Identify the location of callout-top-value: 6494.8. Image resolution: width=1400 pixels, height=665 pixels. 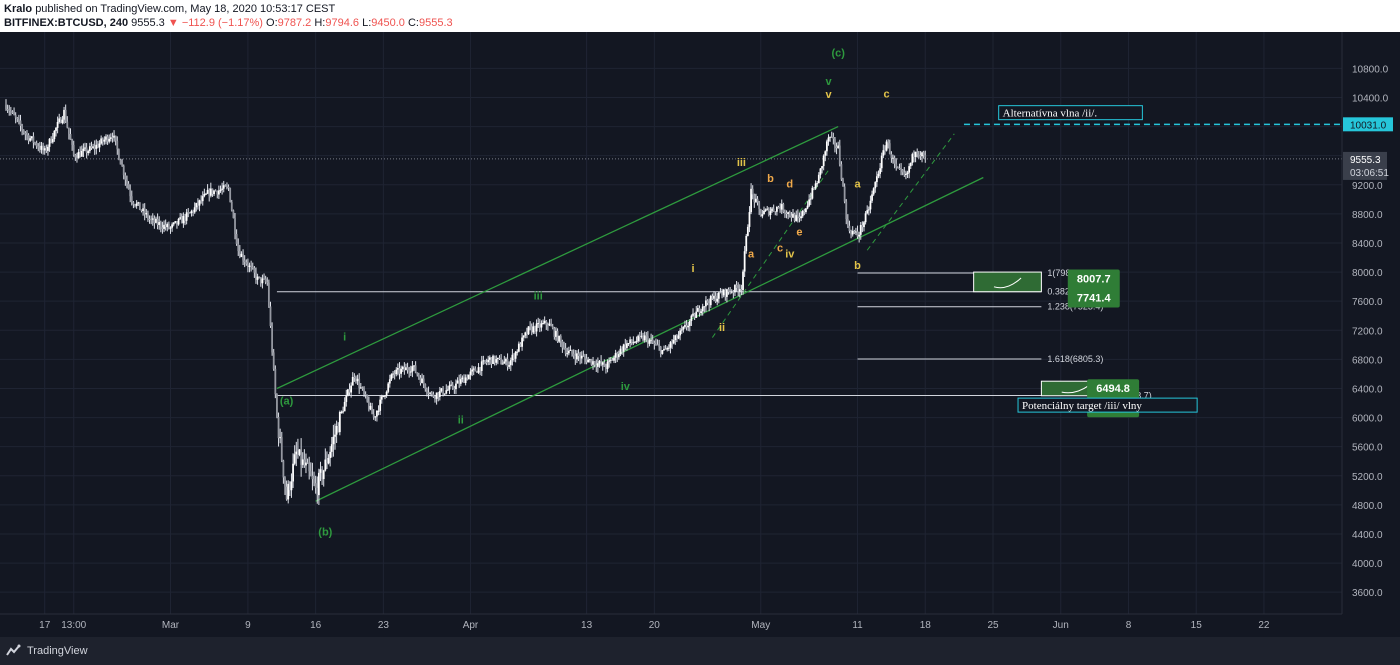
(1113, 389).